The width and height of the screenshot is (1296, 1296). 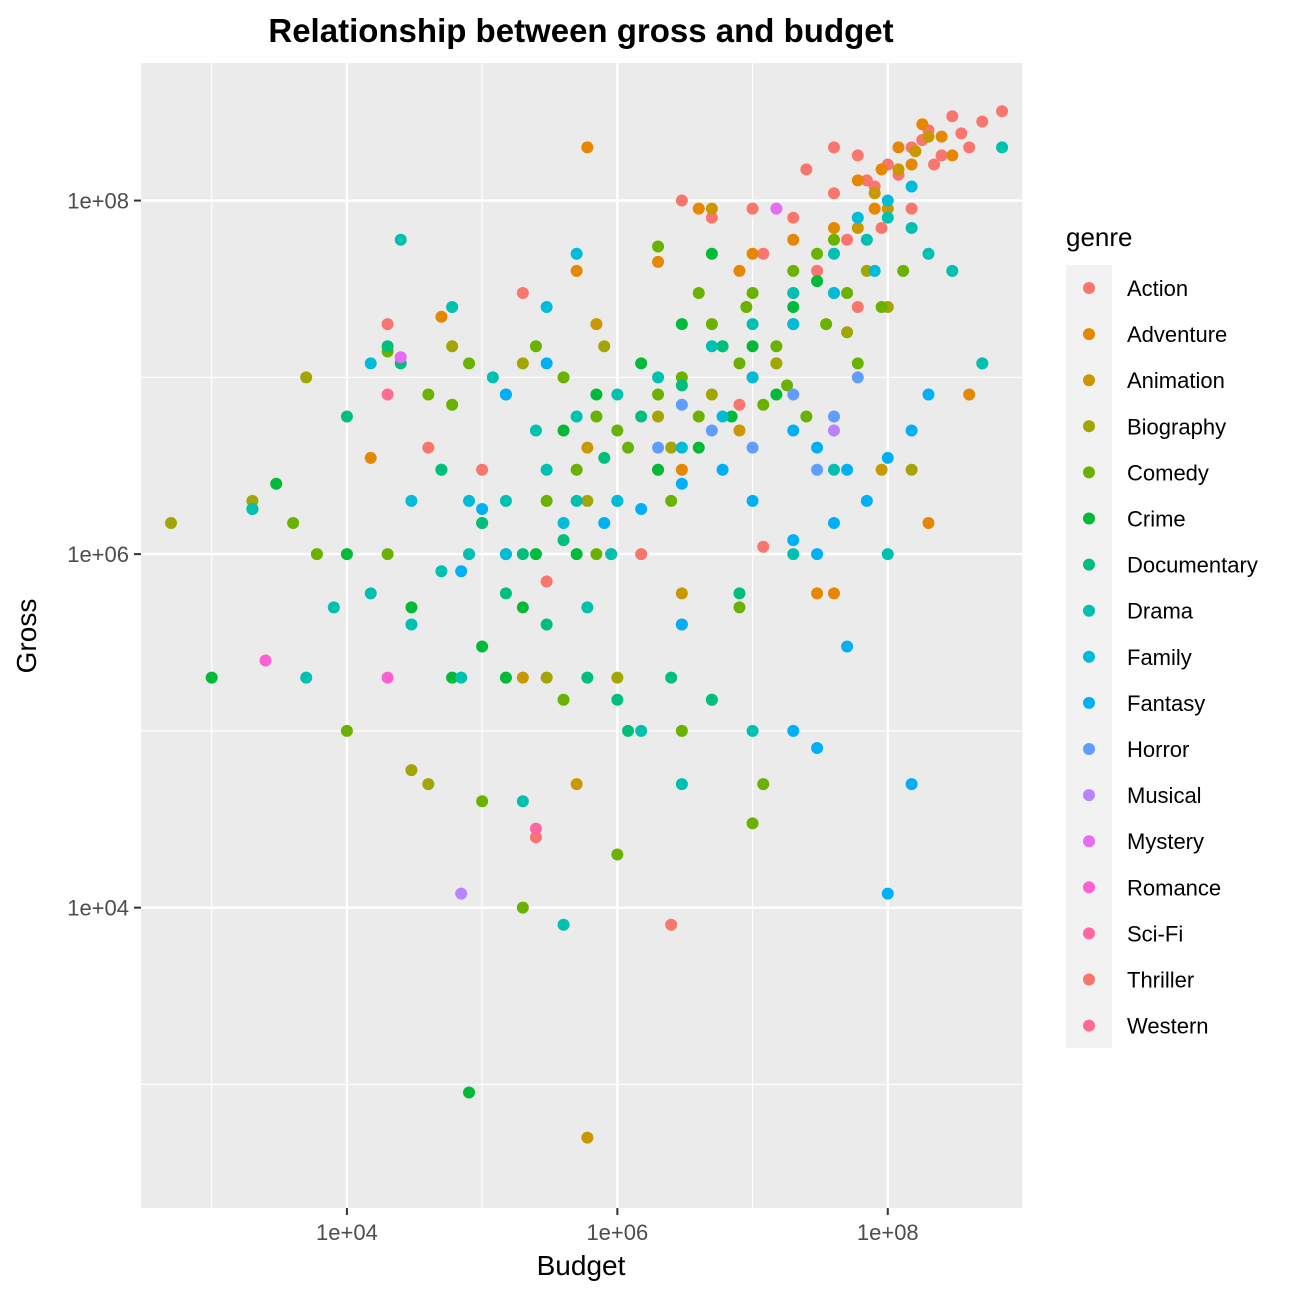 I want to click on y-tick-label: 1e+06, so click(x=98, y=554).